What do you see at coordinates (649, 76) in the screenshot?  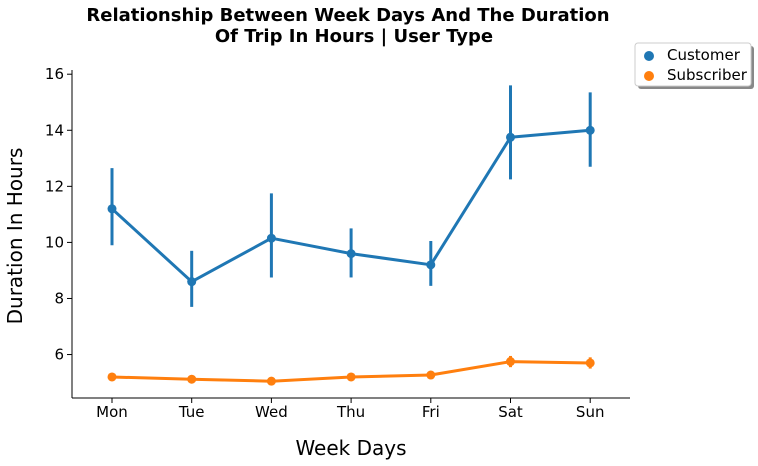 I see `legend-marker-subscriber` at bounding box center [649, 76].